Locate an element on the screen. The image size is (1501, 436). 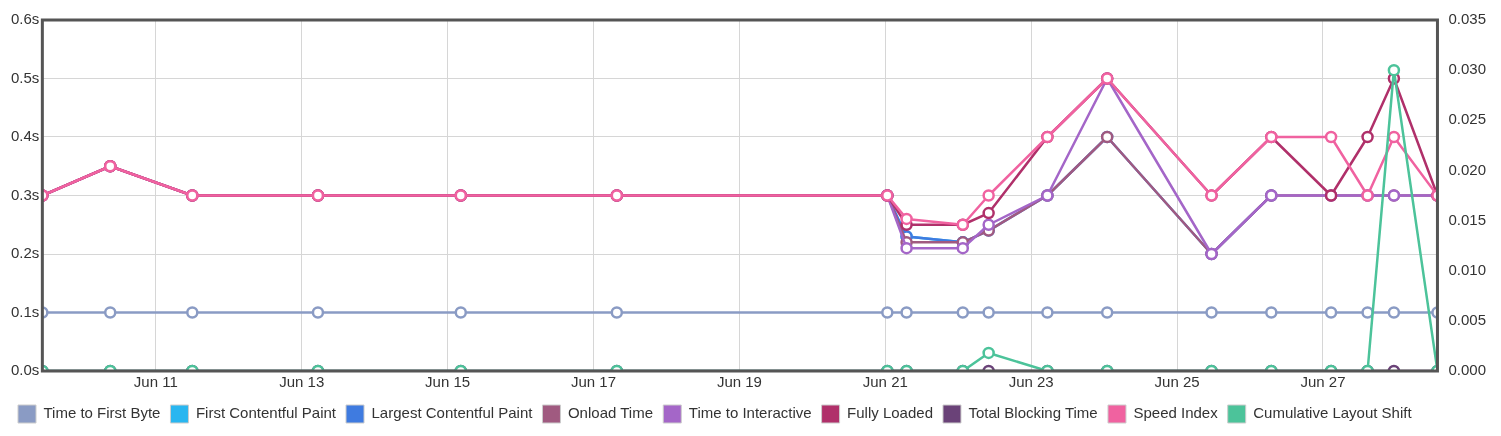
y-tick-label: 0.1s is located at coordinates (25, 311).